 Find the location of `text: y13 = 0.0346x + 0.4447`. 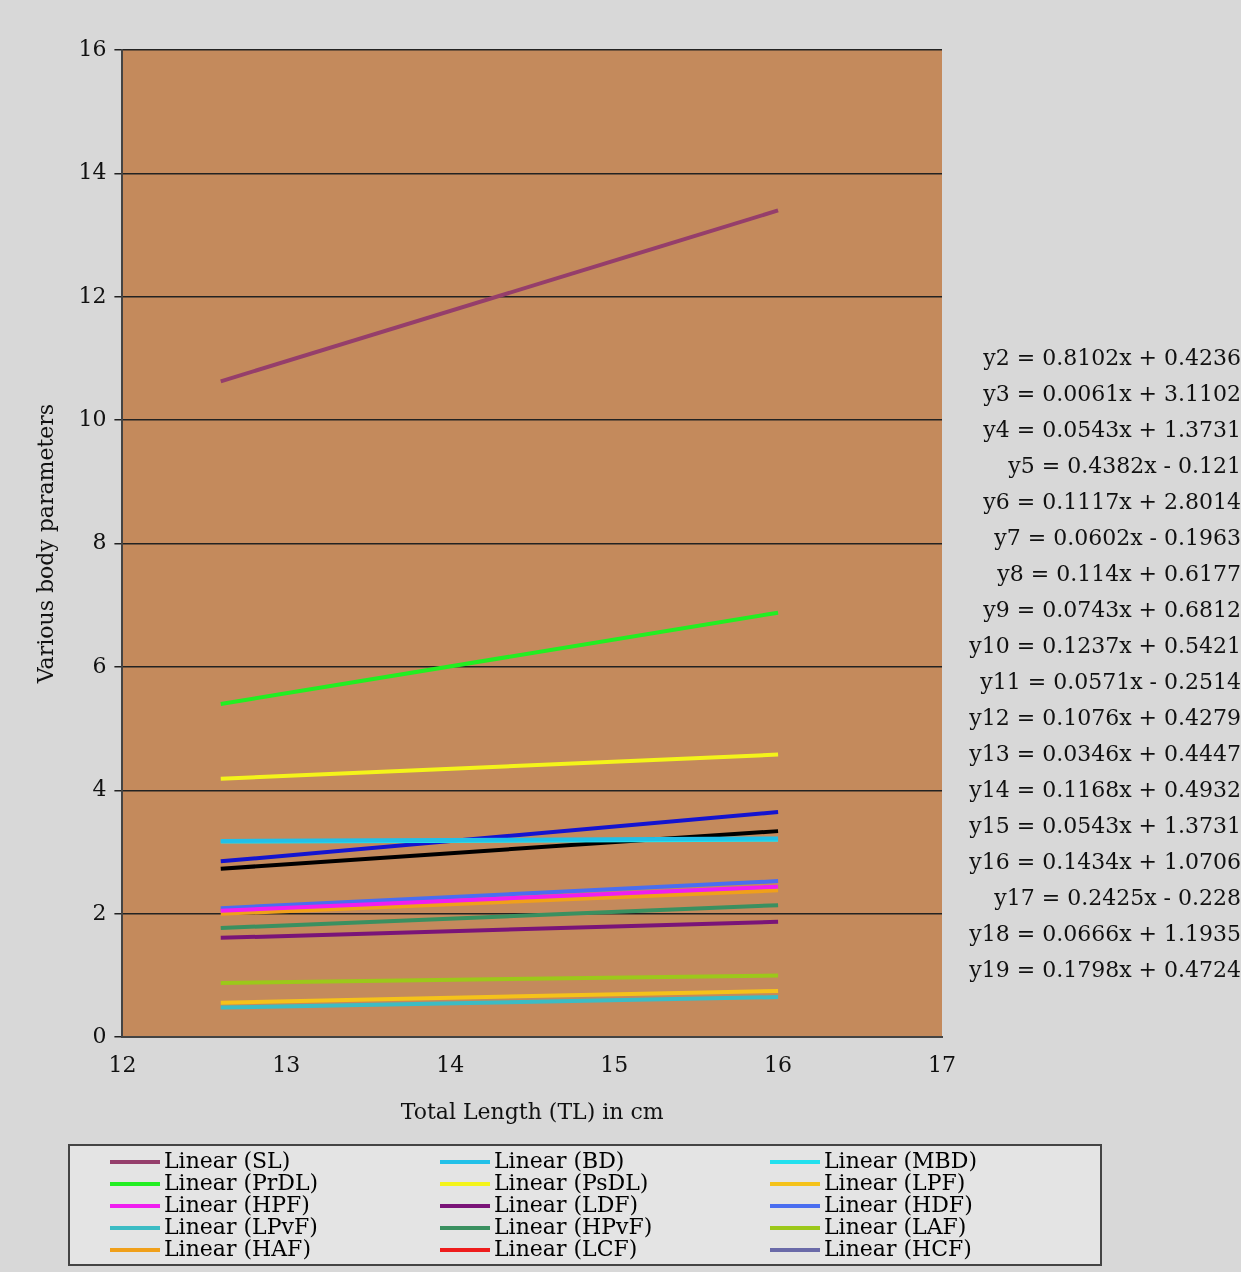

text: y13 = 0.0346x + 0.4447 is located at coordinates (1104, 754).